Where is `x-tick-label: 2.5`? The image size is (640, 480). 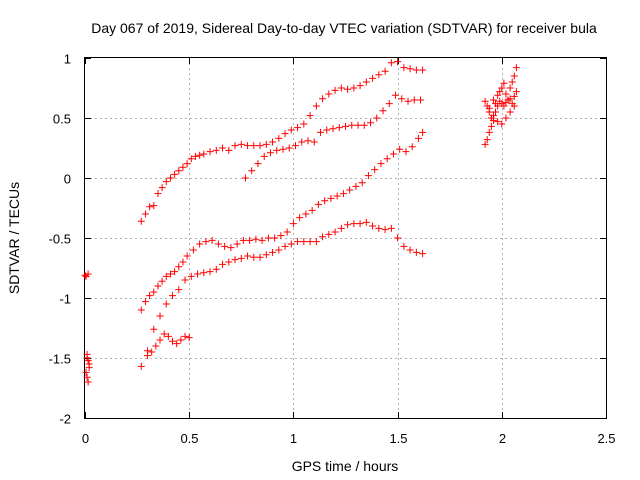
x-tick-label: 2.5 is located at coordinates (606, 438).